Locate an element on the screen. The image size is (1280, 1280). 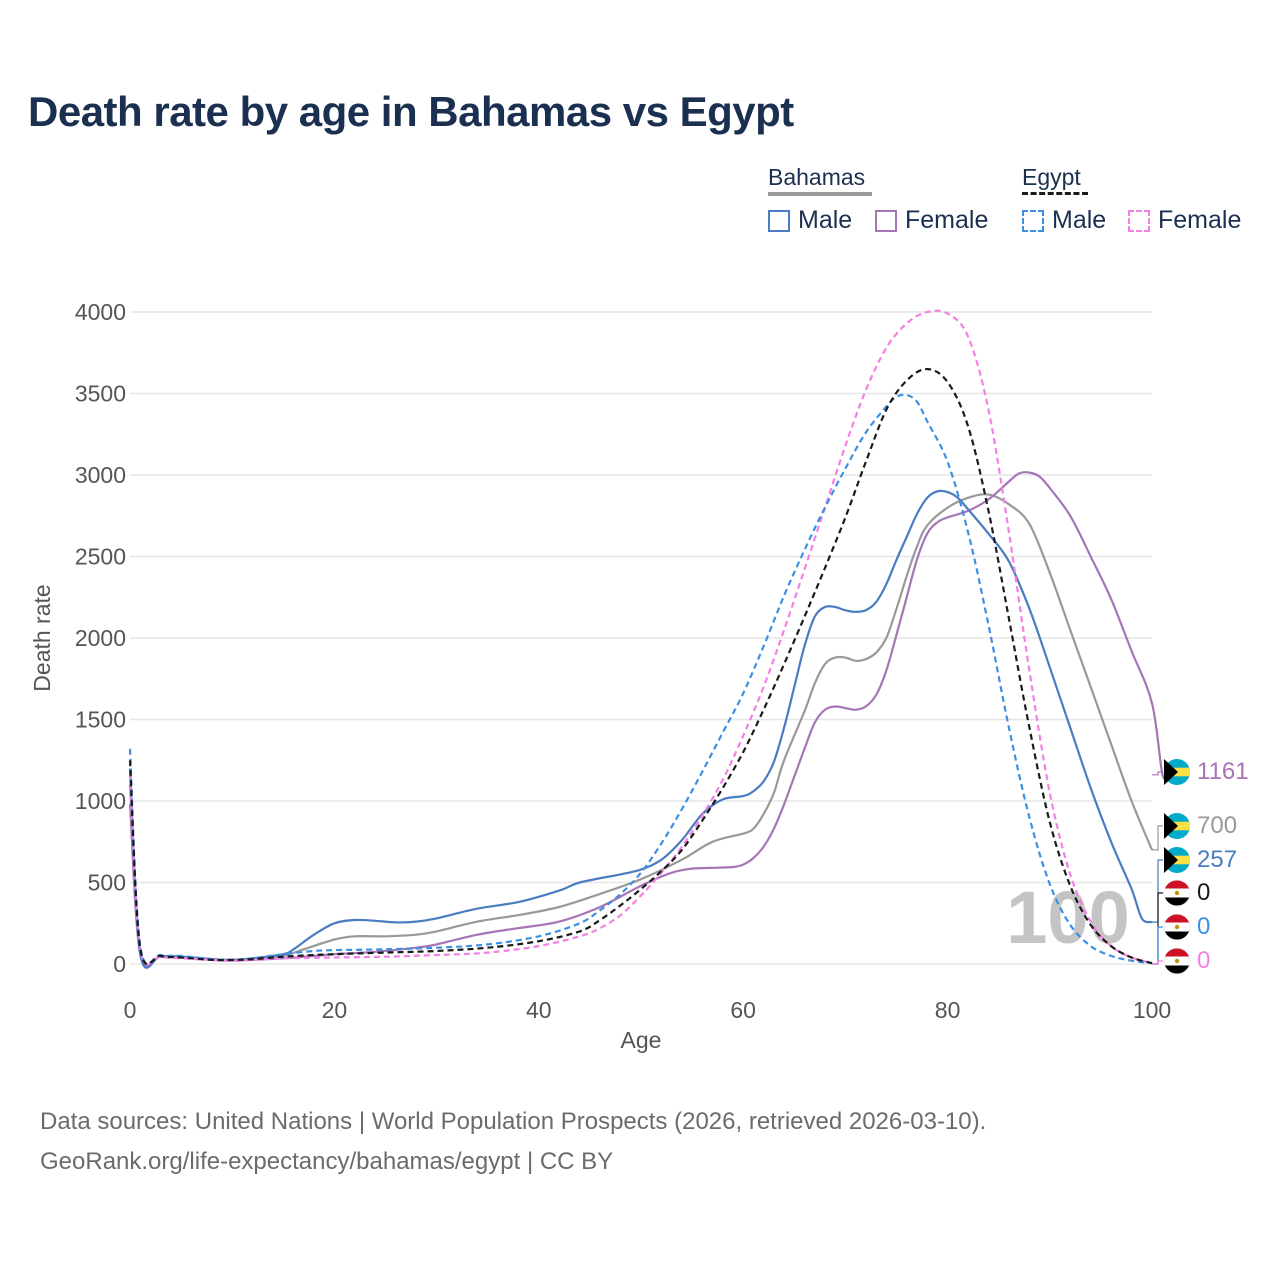
x-axis-label: Age is located at coordinates (641, 1040).